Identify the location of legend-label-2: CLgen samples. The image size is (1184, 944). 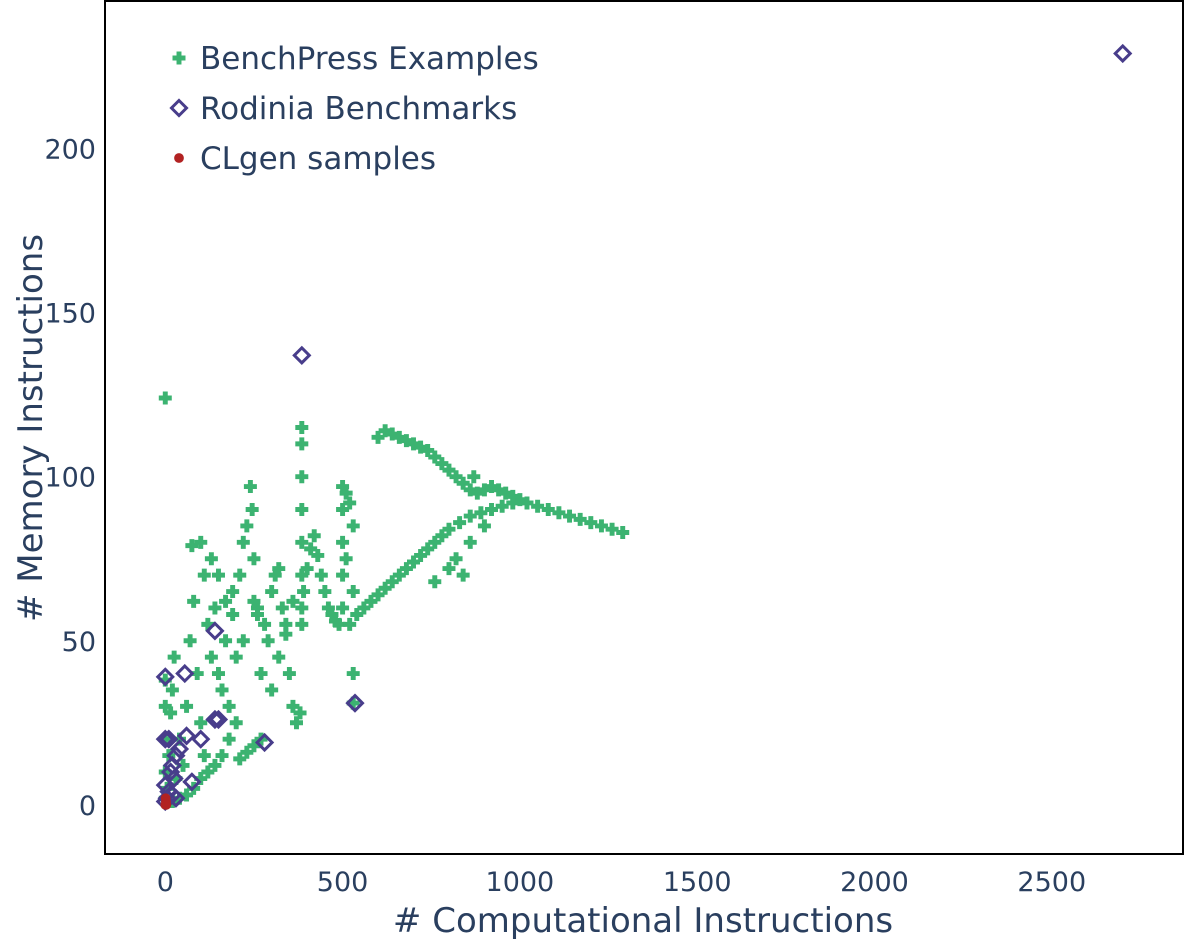
(318, 159).